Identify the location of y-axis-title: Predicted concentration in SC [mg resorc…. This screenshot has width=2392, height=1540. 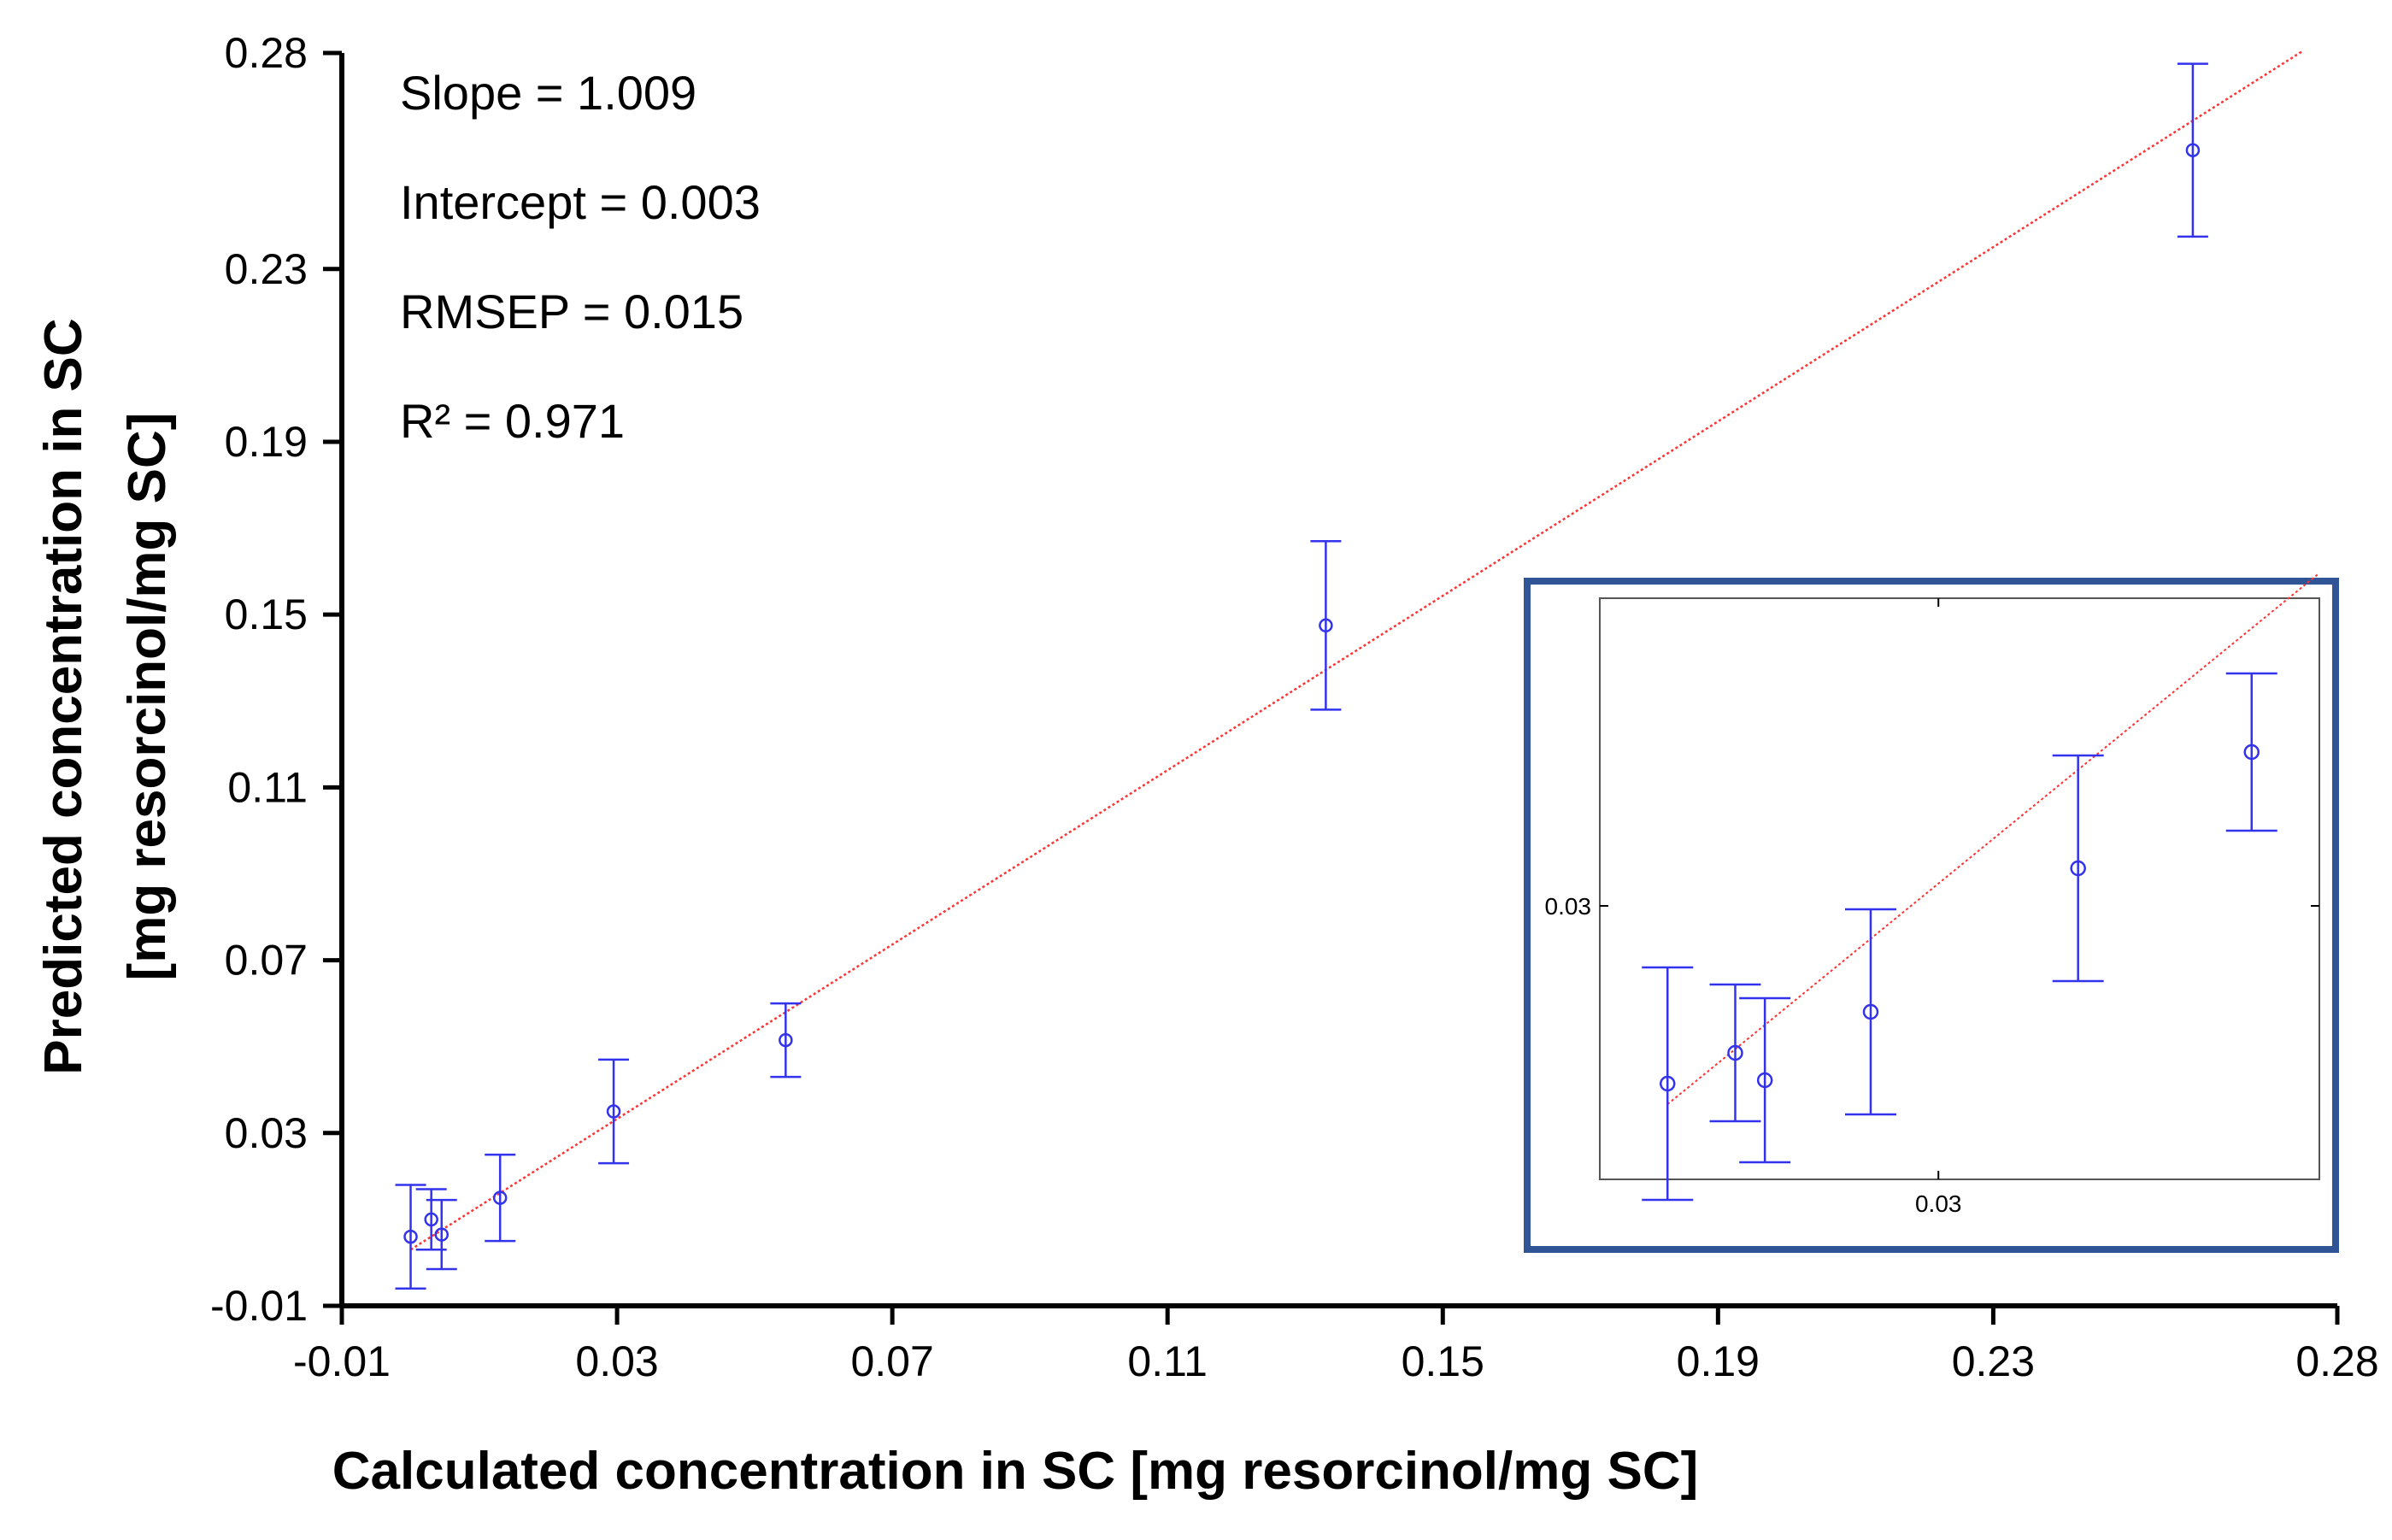
(106, 696).